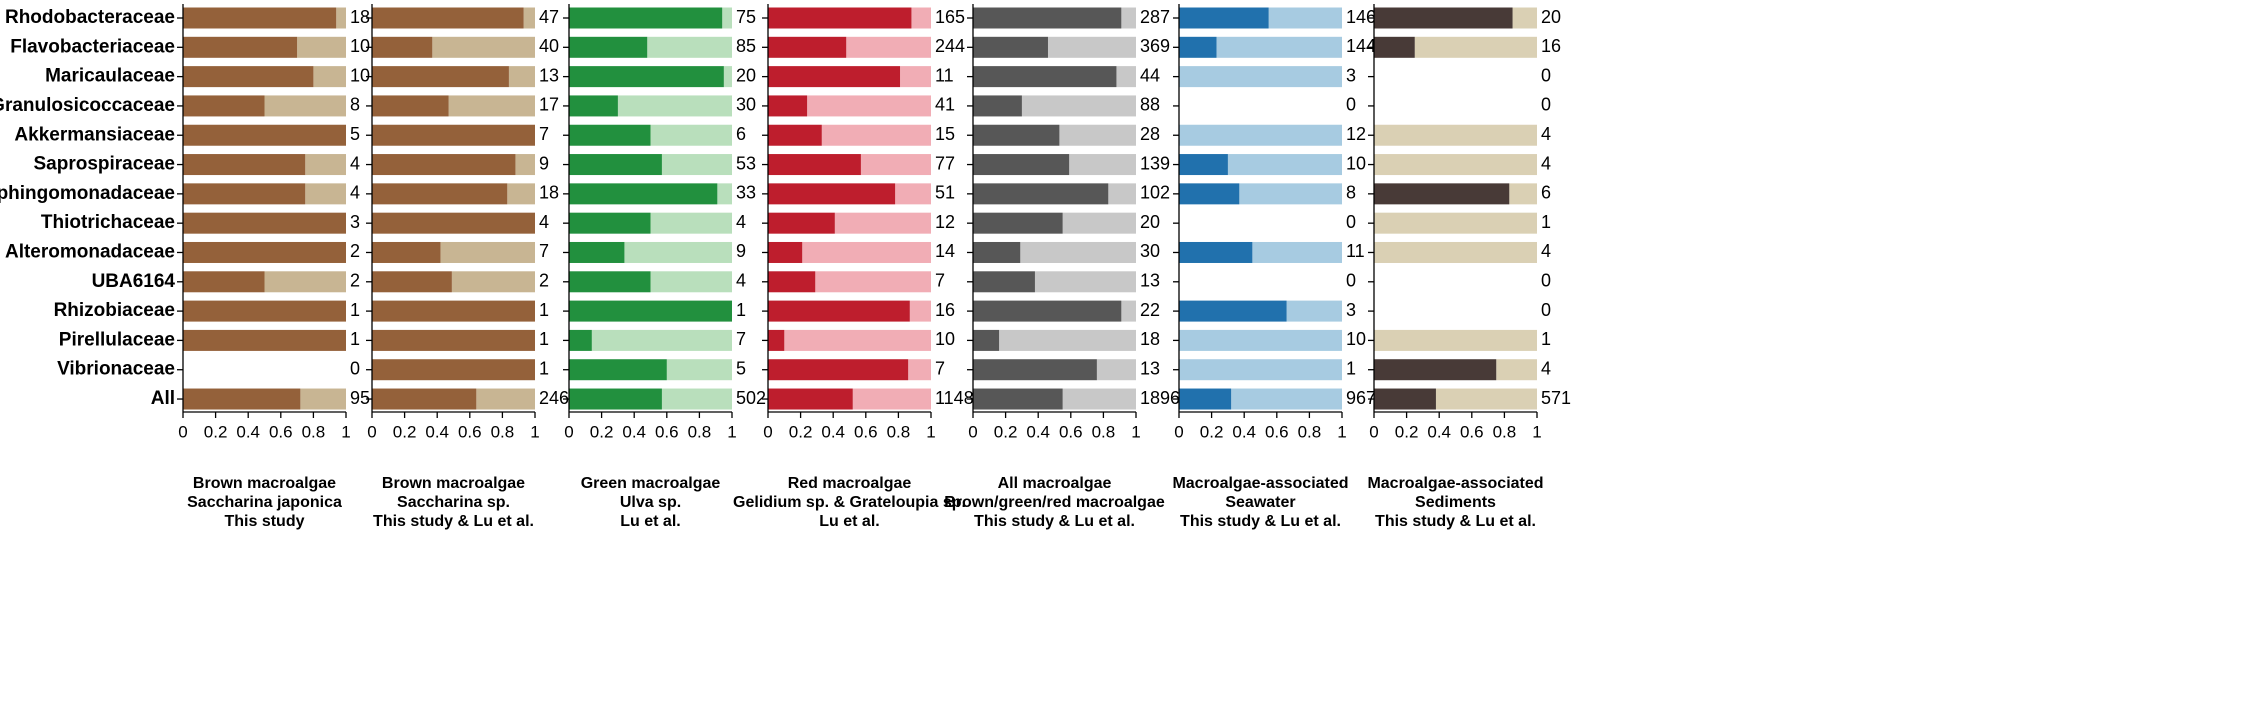 This screenshot has width=2255, height=724. What do you see at coordinates (116, 369) in the screenshot?
I see `category-label: Vibrionaceae` at bounding box center [116, 369].